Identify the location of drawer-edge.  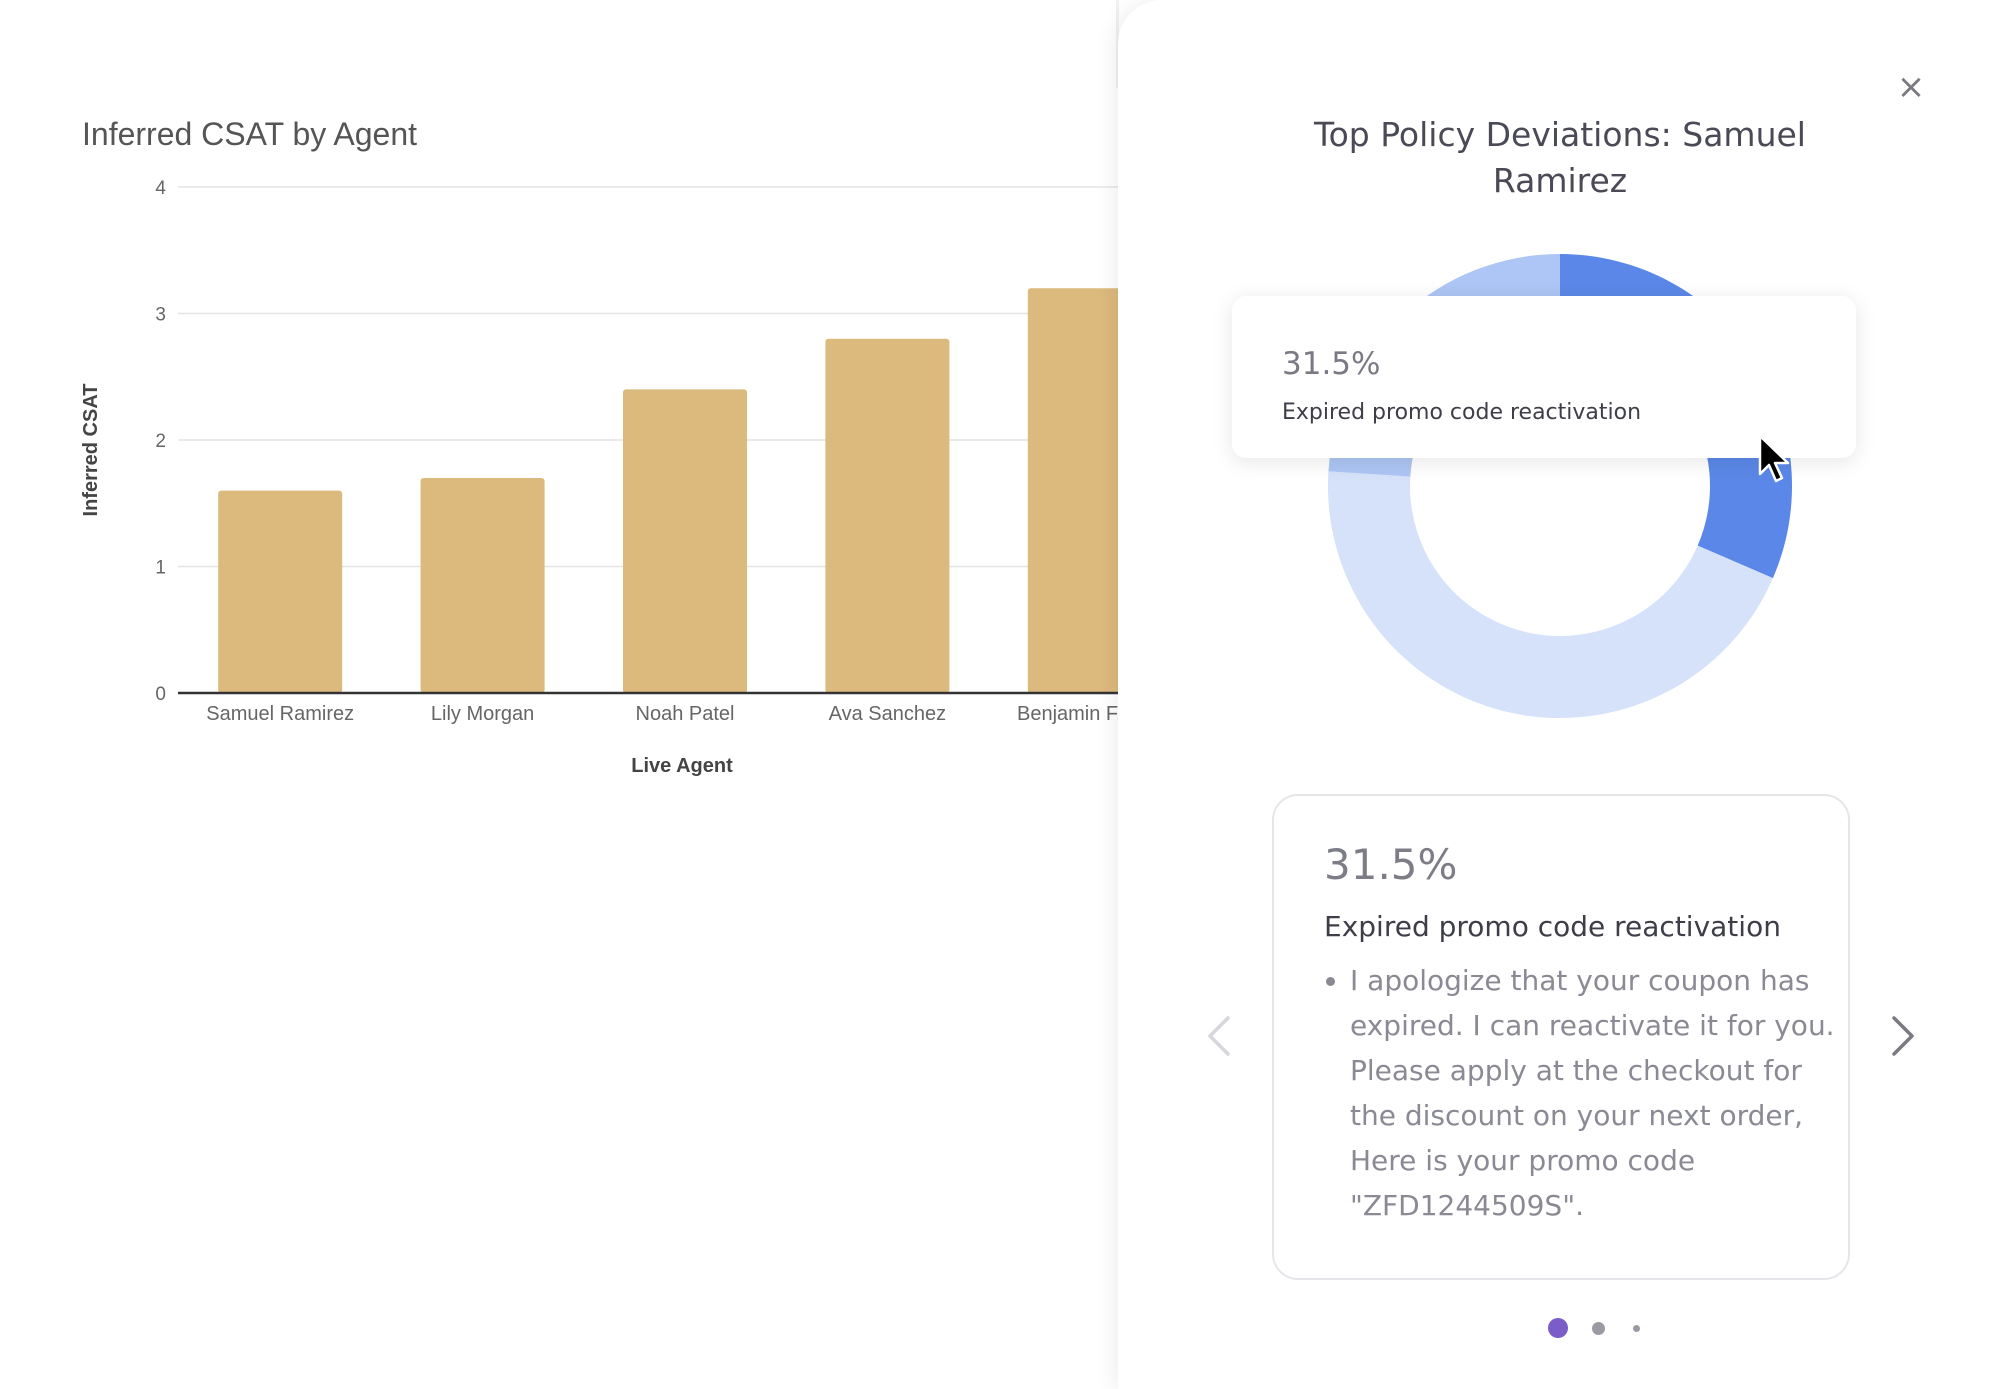
(1117, 44).